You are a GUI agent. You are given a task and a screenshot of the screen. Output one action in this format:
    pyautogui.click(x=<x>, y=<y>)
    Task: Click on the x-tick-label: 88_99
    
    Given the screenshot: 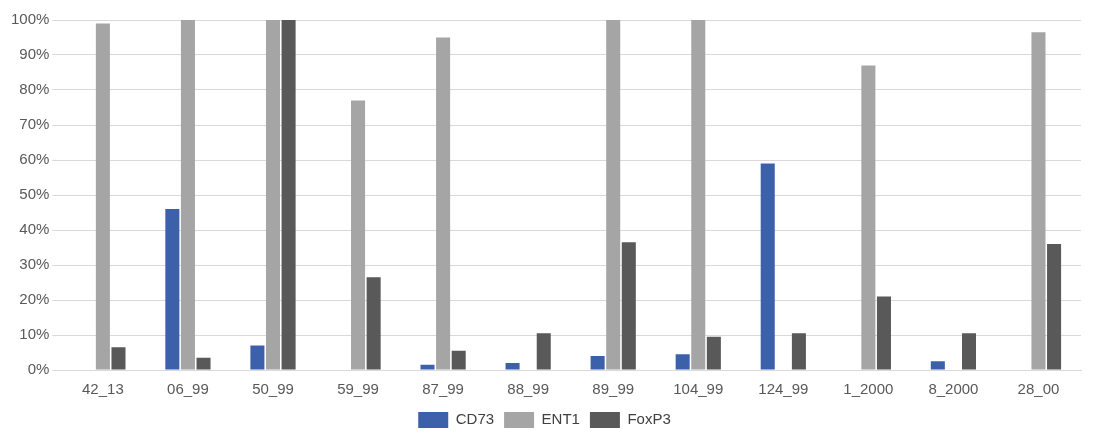 What is the action you would take?
    pyautogui.click(x=528, y=389)
    